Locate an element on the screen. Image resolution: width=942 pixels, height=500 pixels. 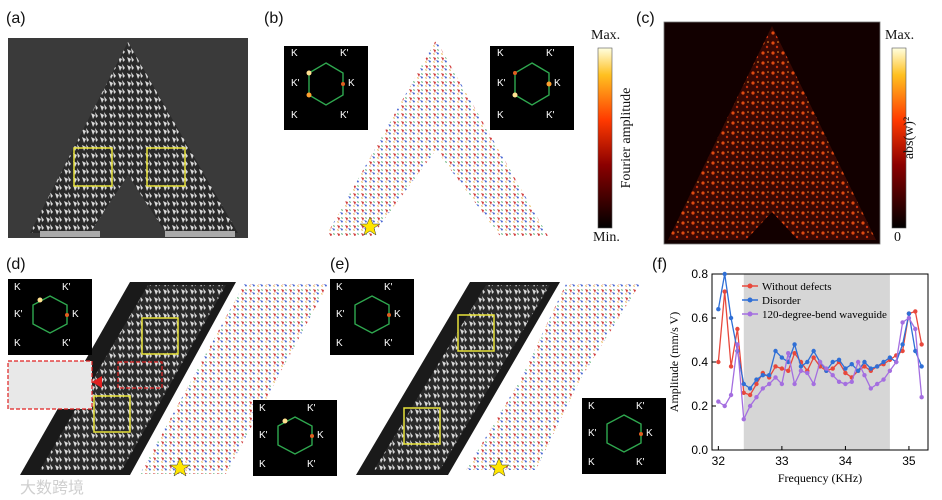
panel-a-photo is located at coordinates (128, 138).